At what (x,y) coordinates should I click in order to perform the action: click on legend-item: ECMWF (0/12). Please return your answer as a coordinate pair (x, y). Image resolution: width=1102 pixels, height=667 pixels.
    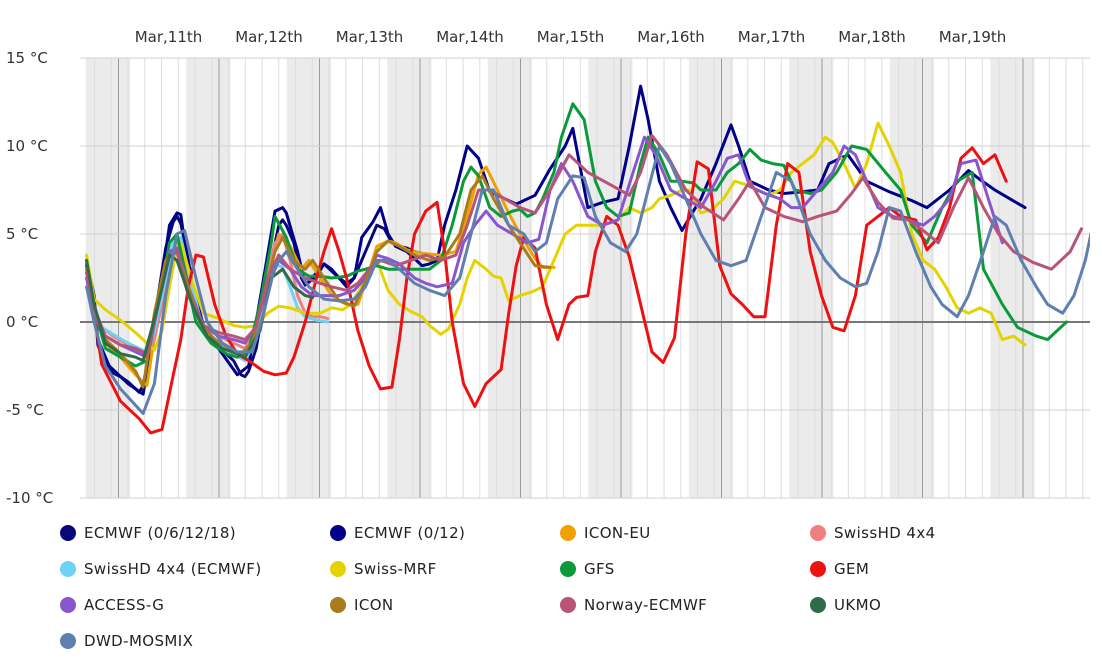
    Looking at the image, I should click on (397, 533).